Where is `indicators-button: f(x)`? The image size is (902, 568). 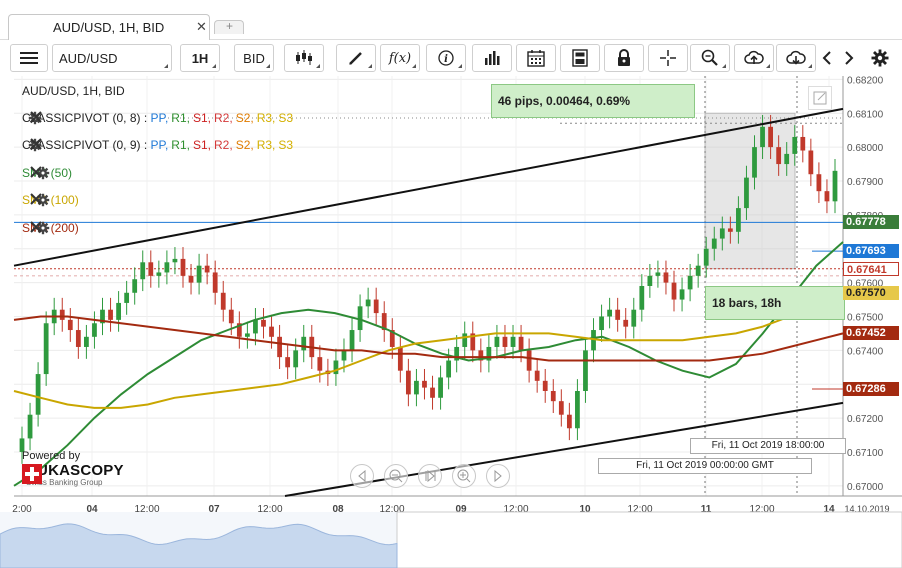
indicators-button: f(x) is located at coordinates (400, 58).